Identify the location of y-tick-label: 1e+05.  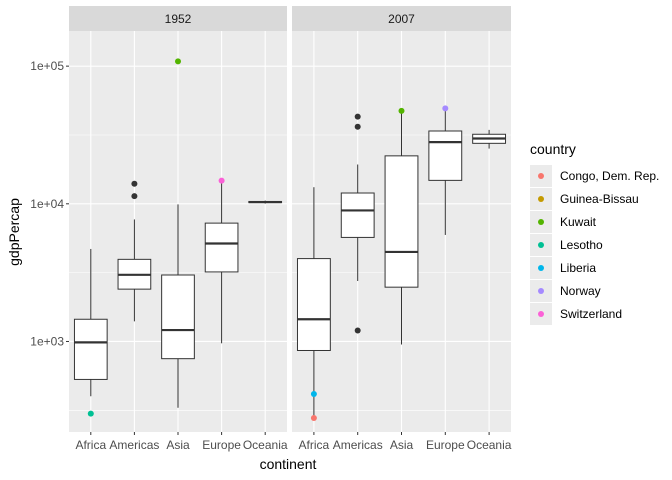
(47, 66).